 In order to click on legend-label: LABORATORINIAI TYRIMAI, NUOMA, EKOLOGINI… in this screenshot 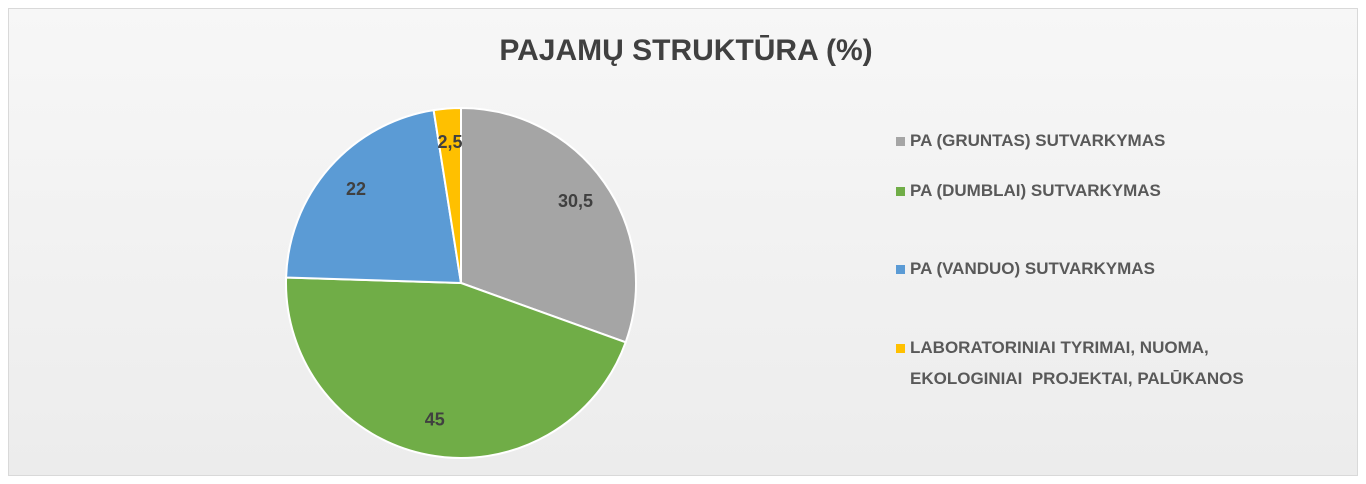, I will do `click(1077, 363)`.